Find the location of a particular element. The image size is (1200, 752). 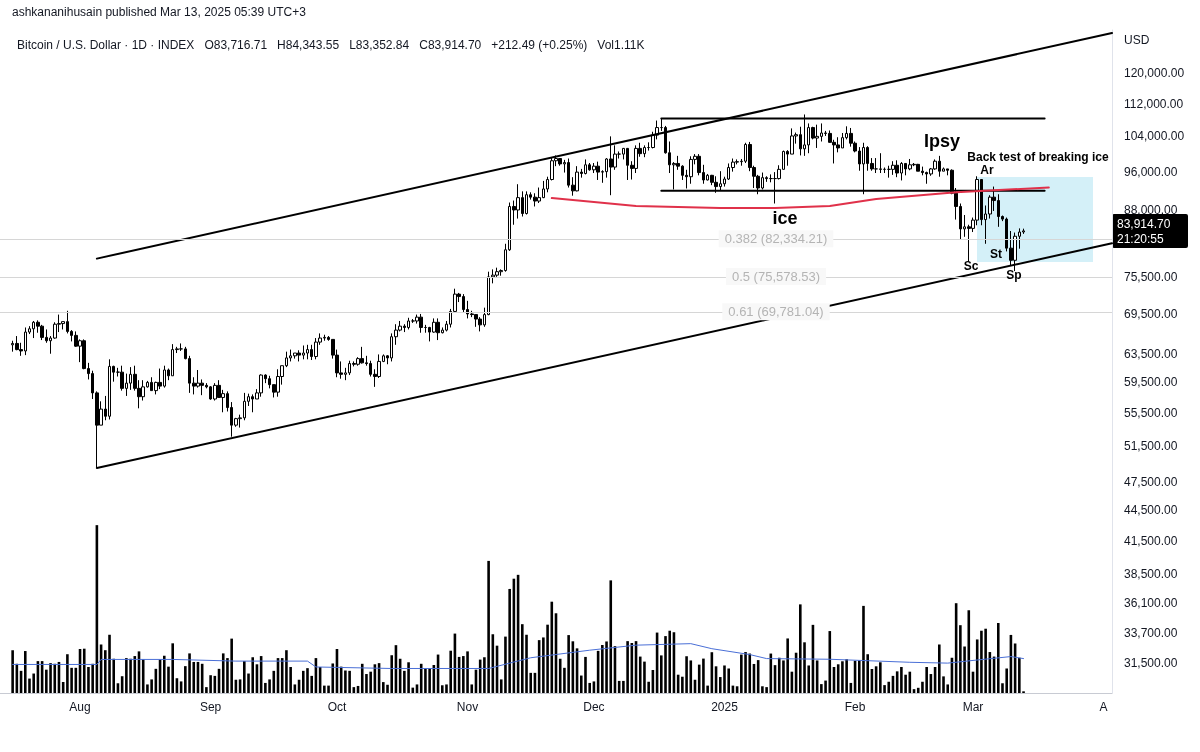

y-tick-label: 41,500.00 is located at coordinates (1151, 541).